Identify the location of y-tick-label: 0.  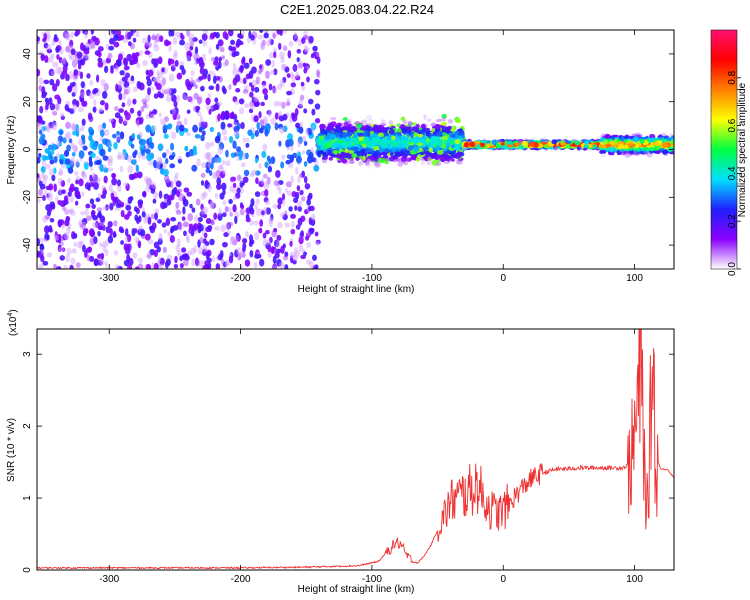
(27, 570).